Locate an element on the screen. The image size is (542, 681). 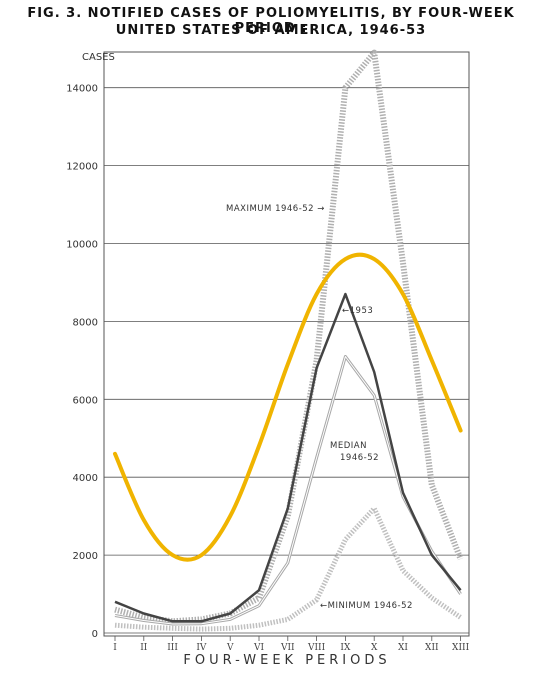
x-tick-labels: I II III IV V VI VII VIII IX X XI XII XIII is located at coordinates (291, 648).